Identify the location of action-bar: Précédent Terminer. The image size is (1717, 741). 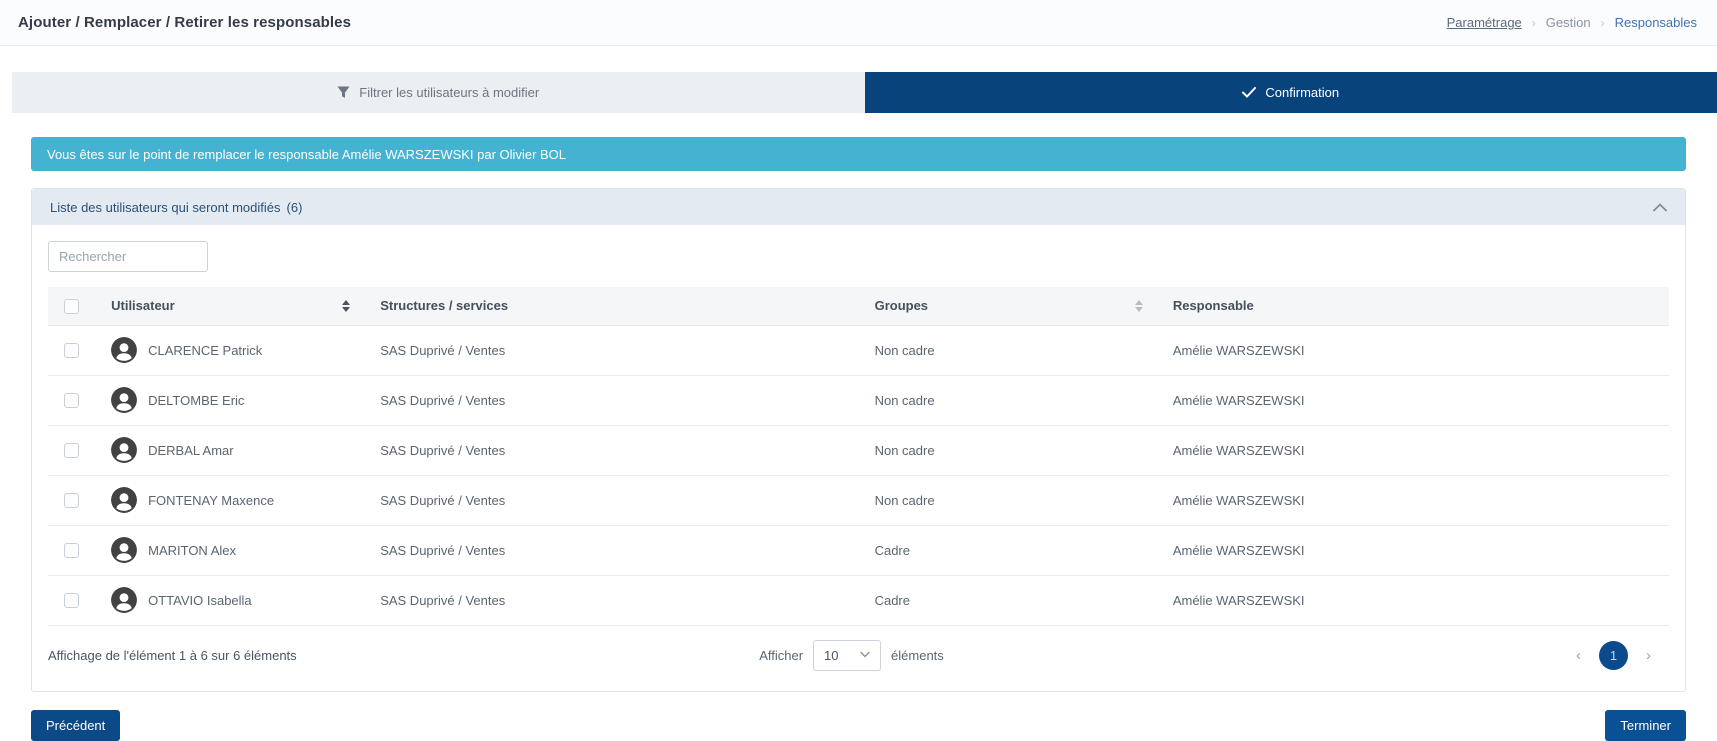
(858, 725).